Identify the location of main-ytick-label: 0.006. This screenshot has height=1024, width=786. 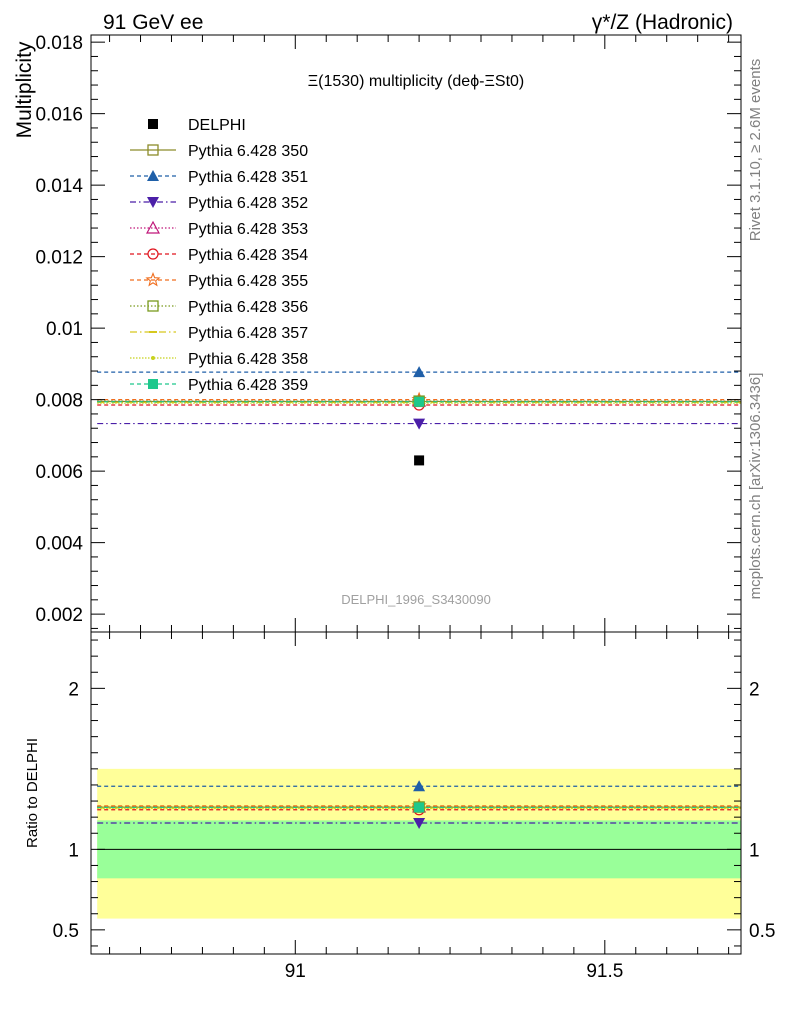
(59, 472).